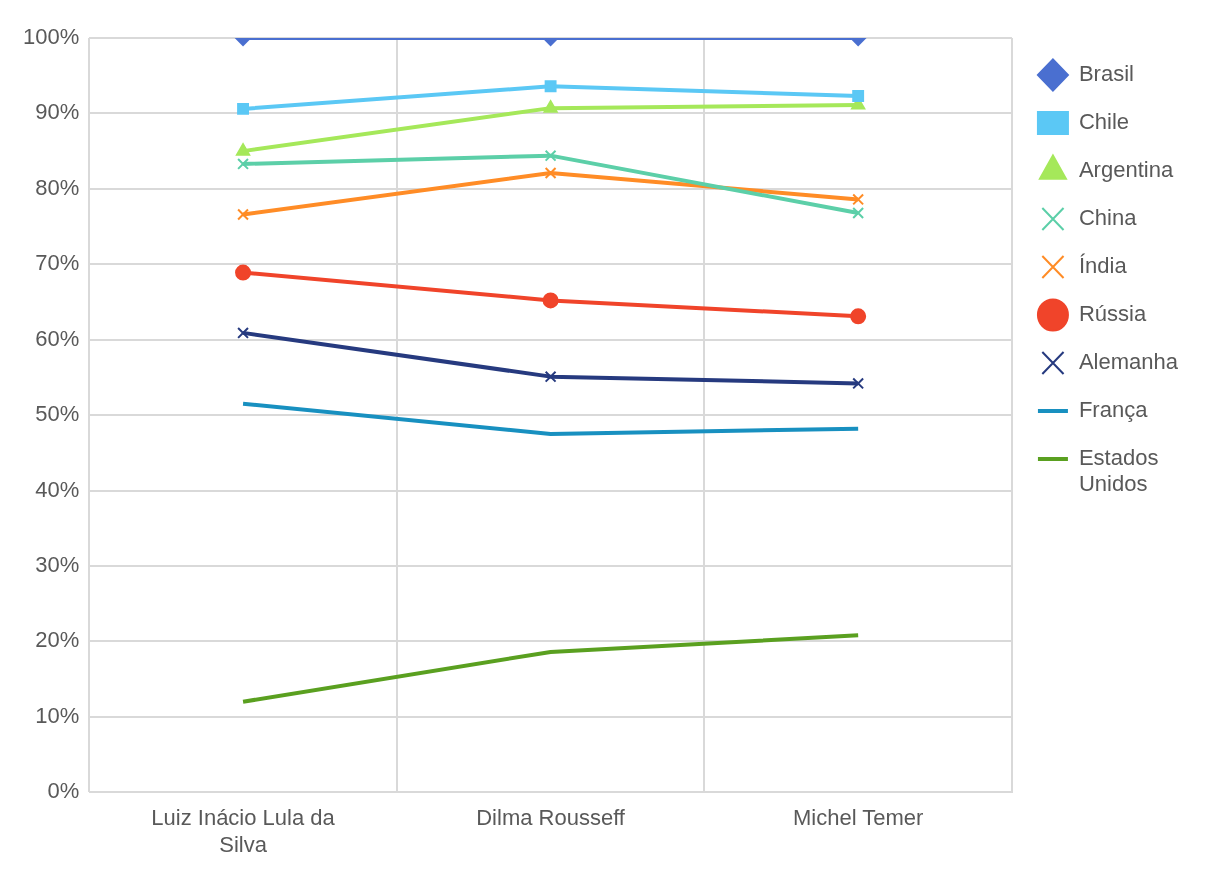 The image size is (1206, 887). What do you see at coordinates (57, 112) in the screenshot?
I see `y-tick-label: 90%` at bounding box center [57, 112].